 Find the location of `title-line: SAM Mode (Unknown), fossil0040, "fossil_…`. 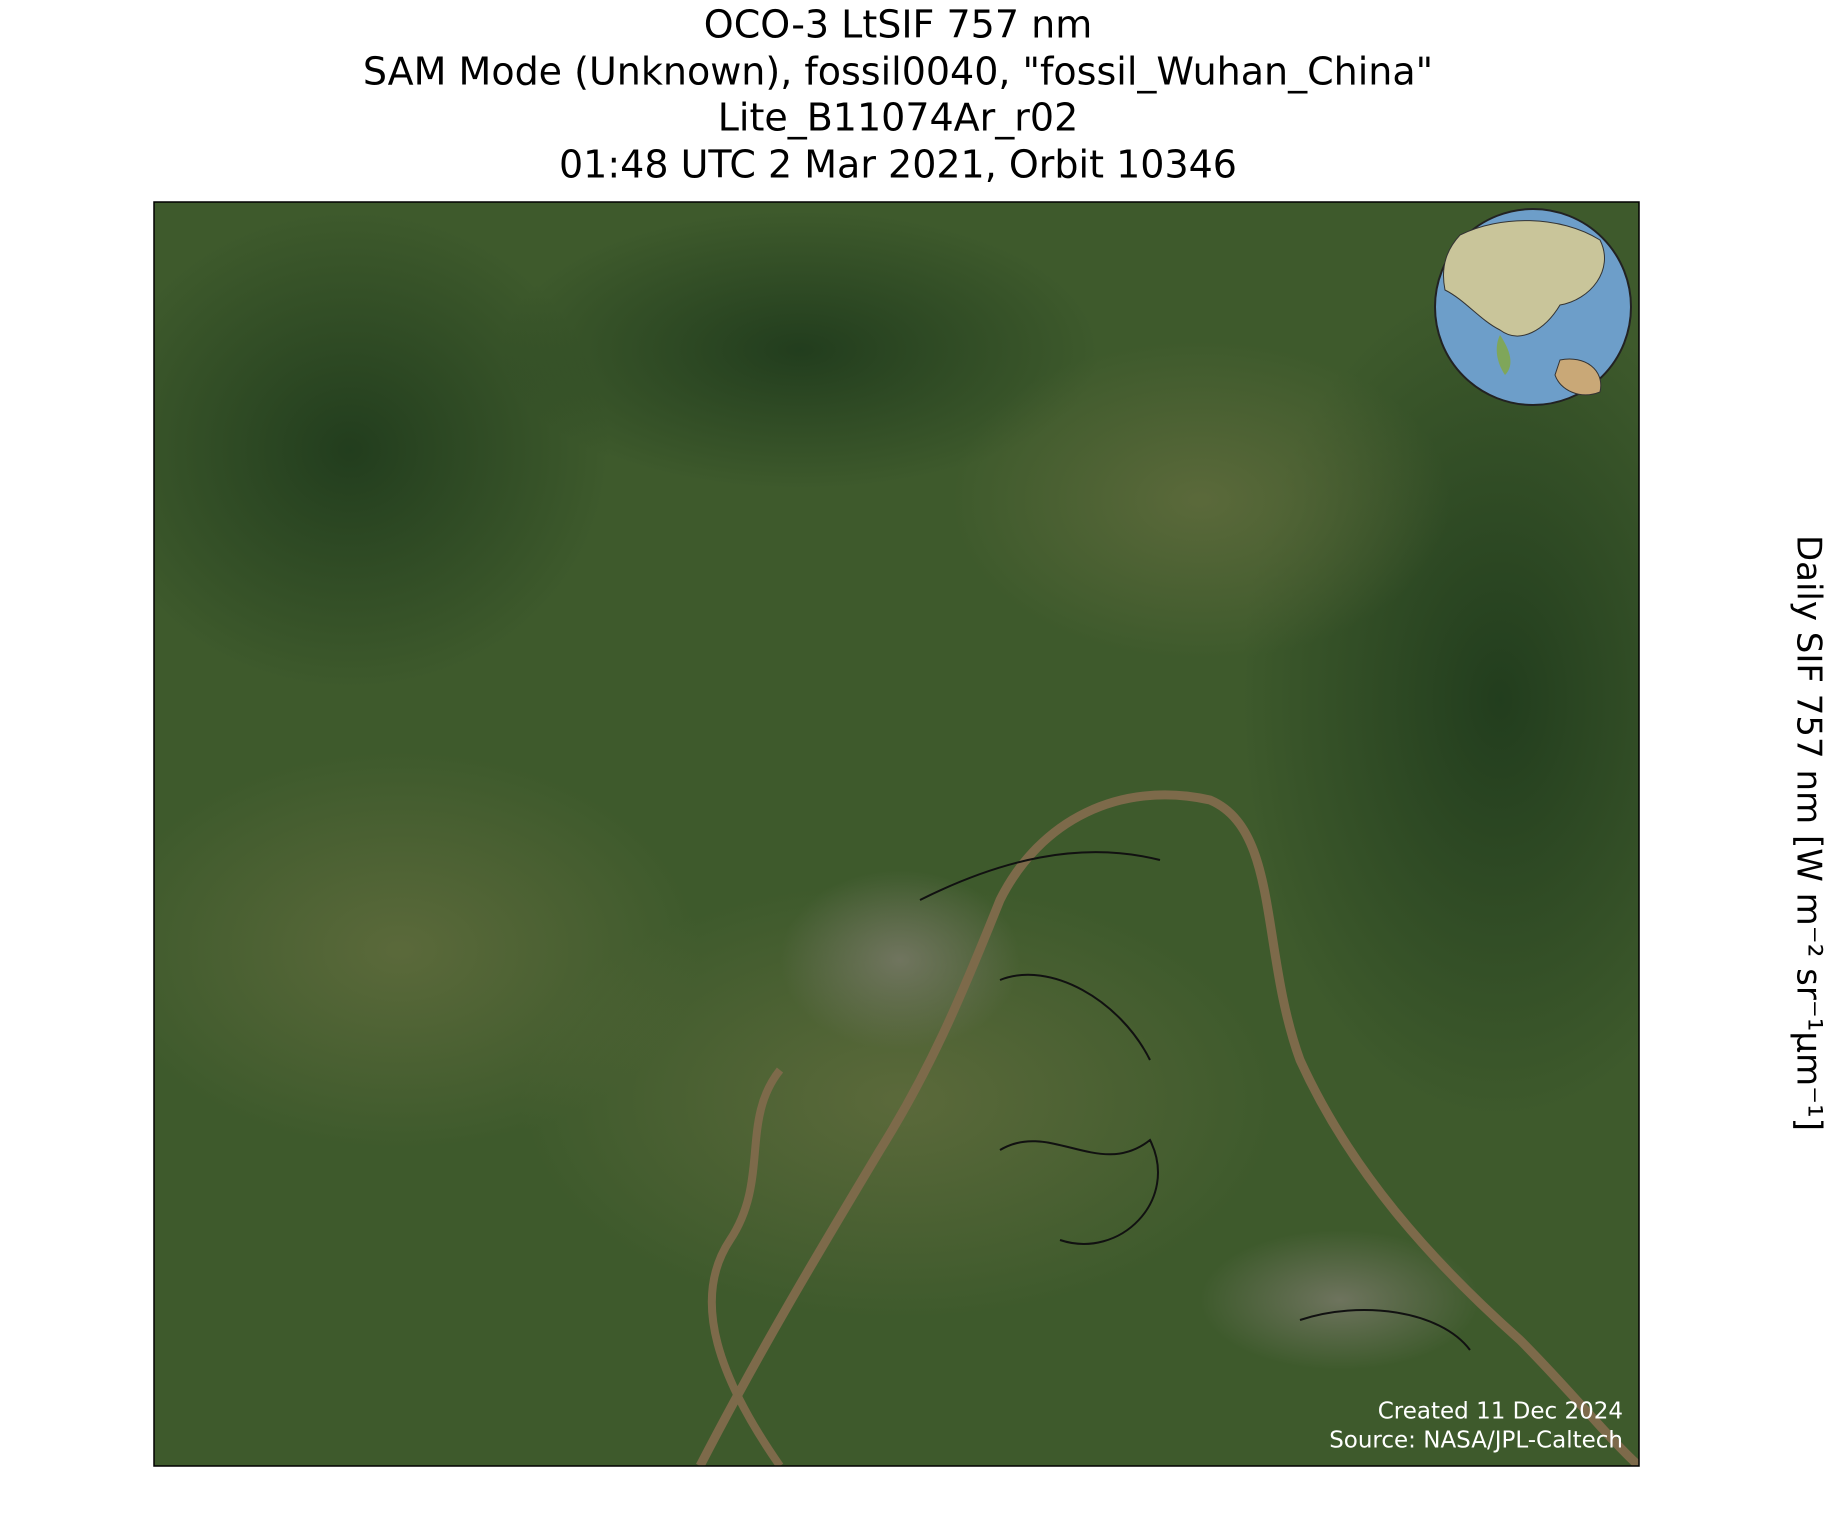

title-line: SAM Mode (Unknown), fossil0040, "fossil_… is located at coordinates (898, 72).